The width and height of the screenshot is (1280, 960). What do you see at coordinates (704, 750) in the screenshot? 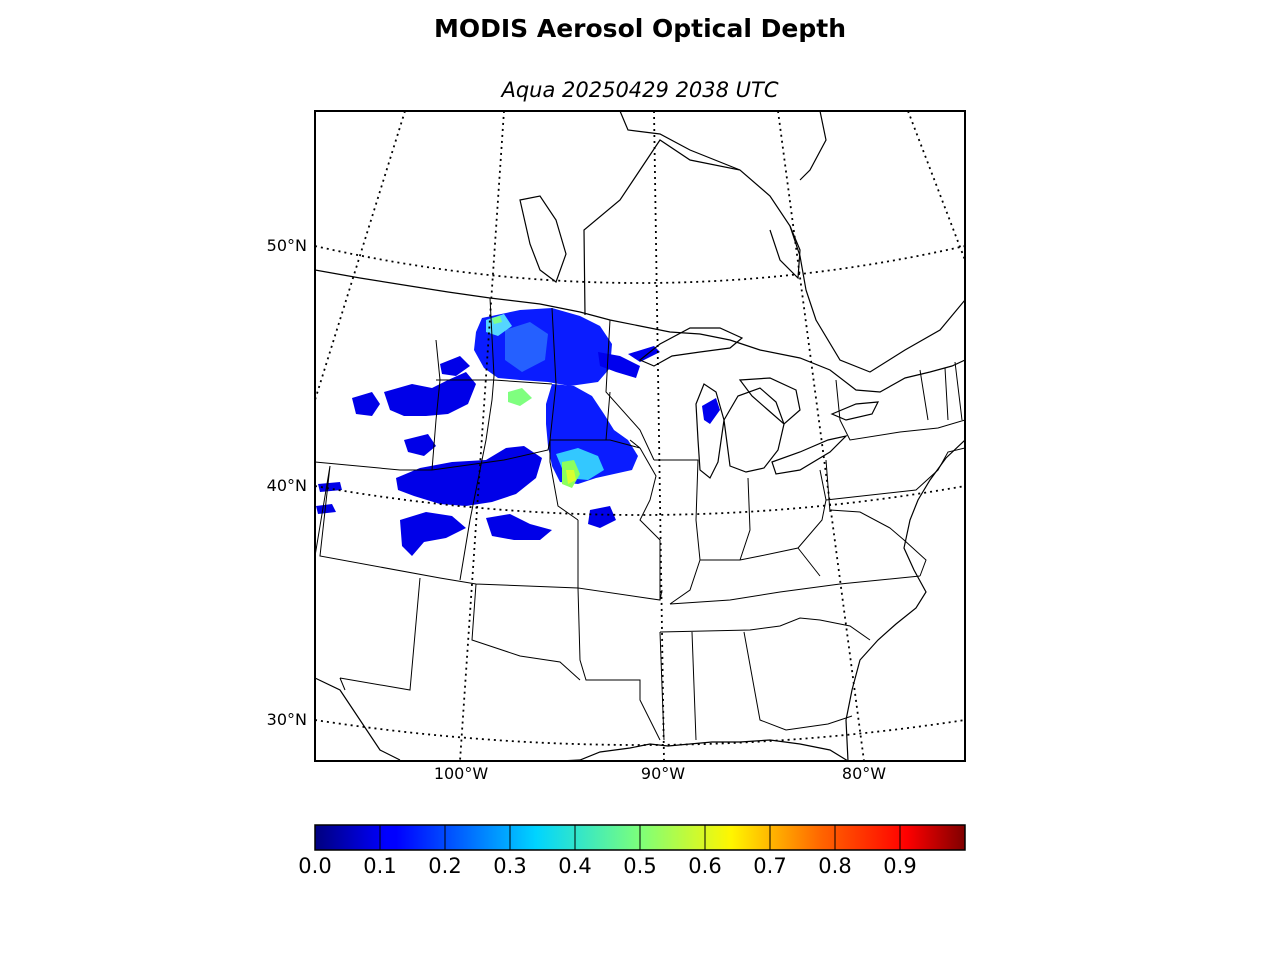
I see `gulf-coast` at bounding box center [704, 750].